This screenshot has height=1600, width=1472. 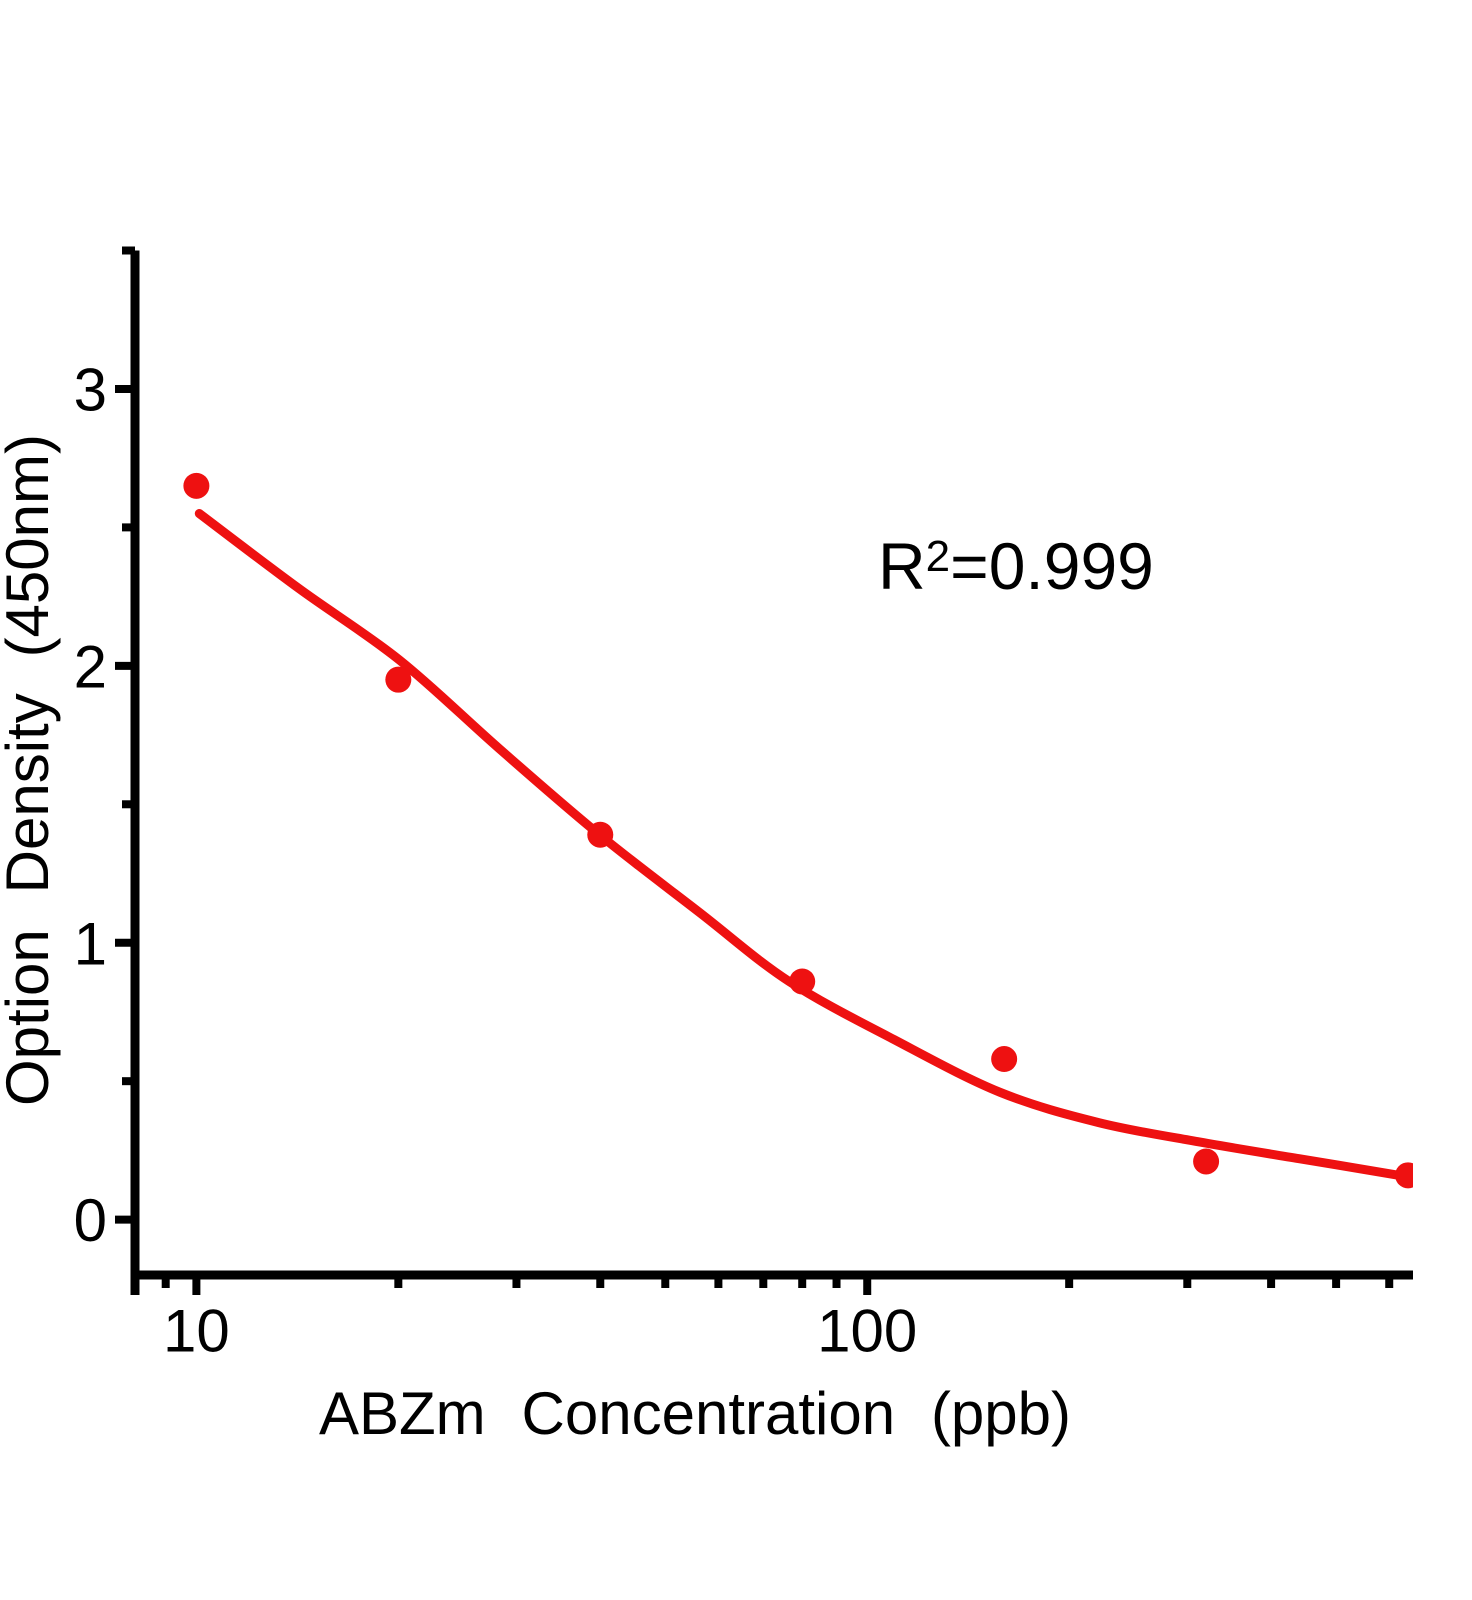 I want to click on x-axis-tick-label: 100, so click(x=867, y=1331).